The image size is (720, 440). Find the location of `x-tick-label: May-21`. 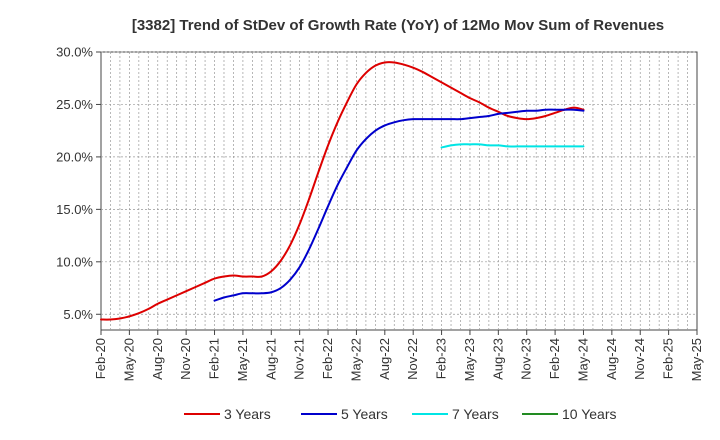

x-tick-label: May-21 is located at coordinates (242, 359).